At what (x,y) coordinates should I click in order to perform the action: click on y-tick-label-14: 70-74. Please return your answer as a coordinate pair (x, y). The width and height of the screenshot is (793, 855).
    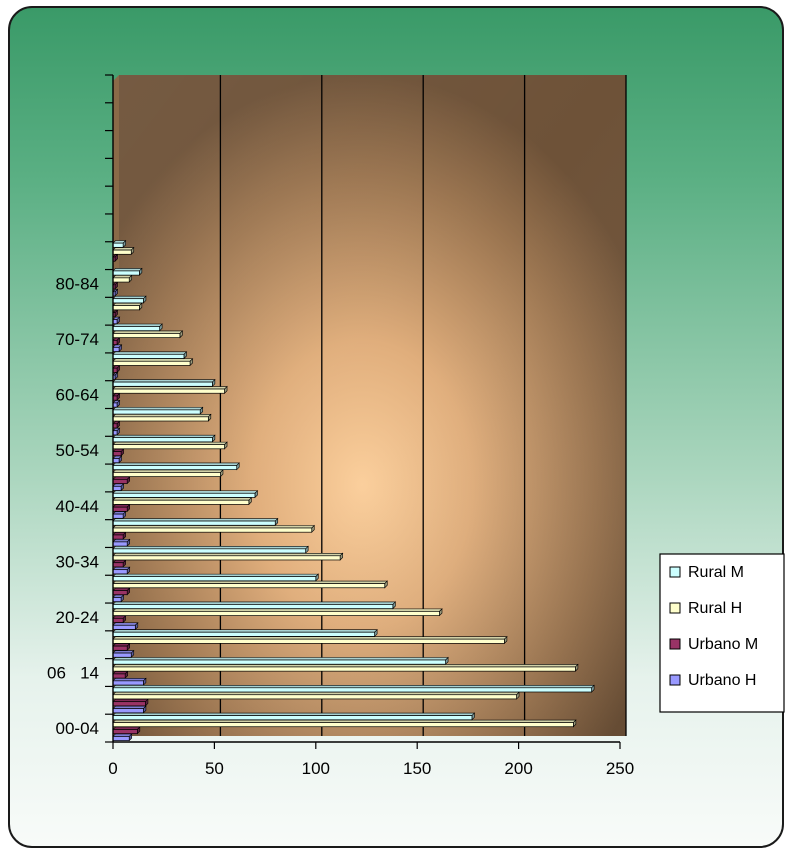
    Looking at the image, I should click on (77, 339).